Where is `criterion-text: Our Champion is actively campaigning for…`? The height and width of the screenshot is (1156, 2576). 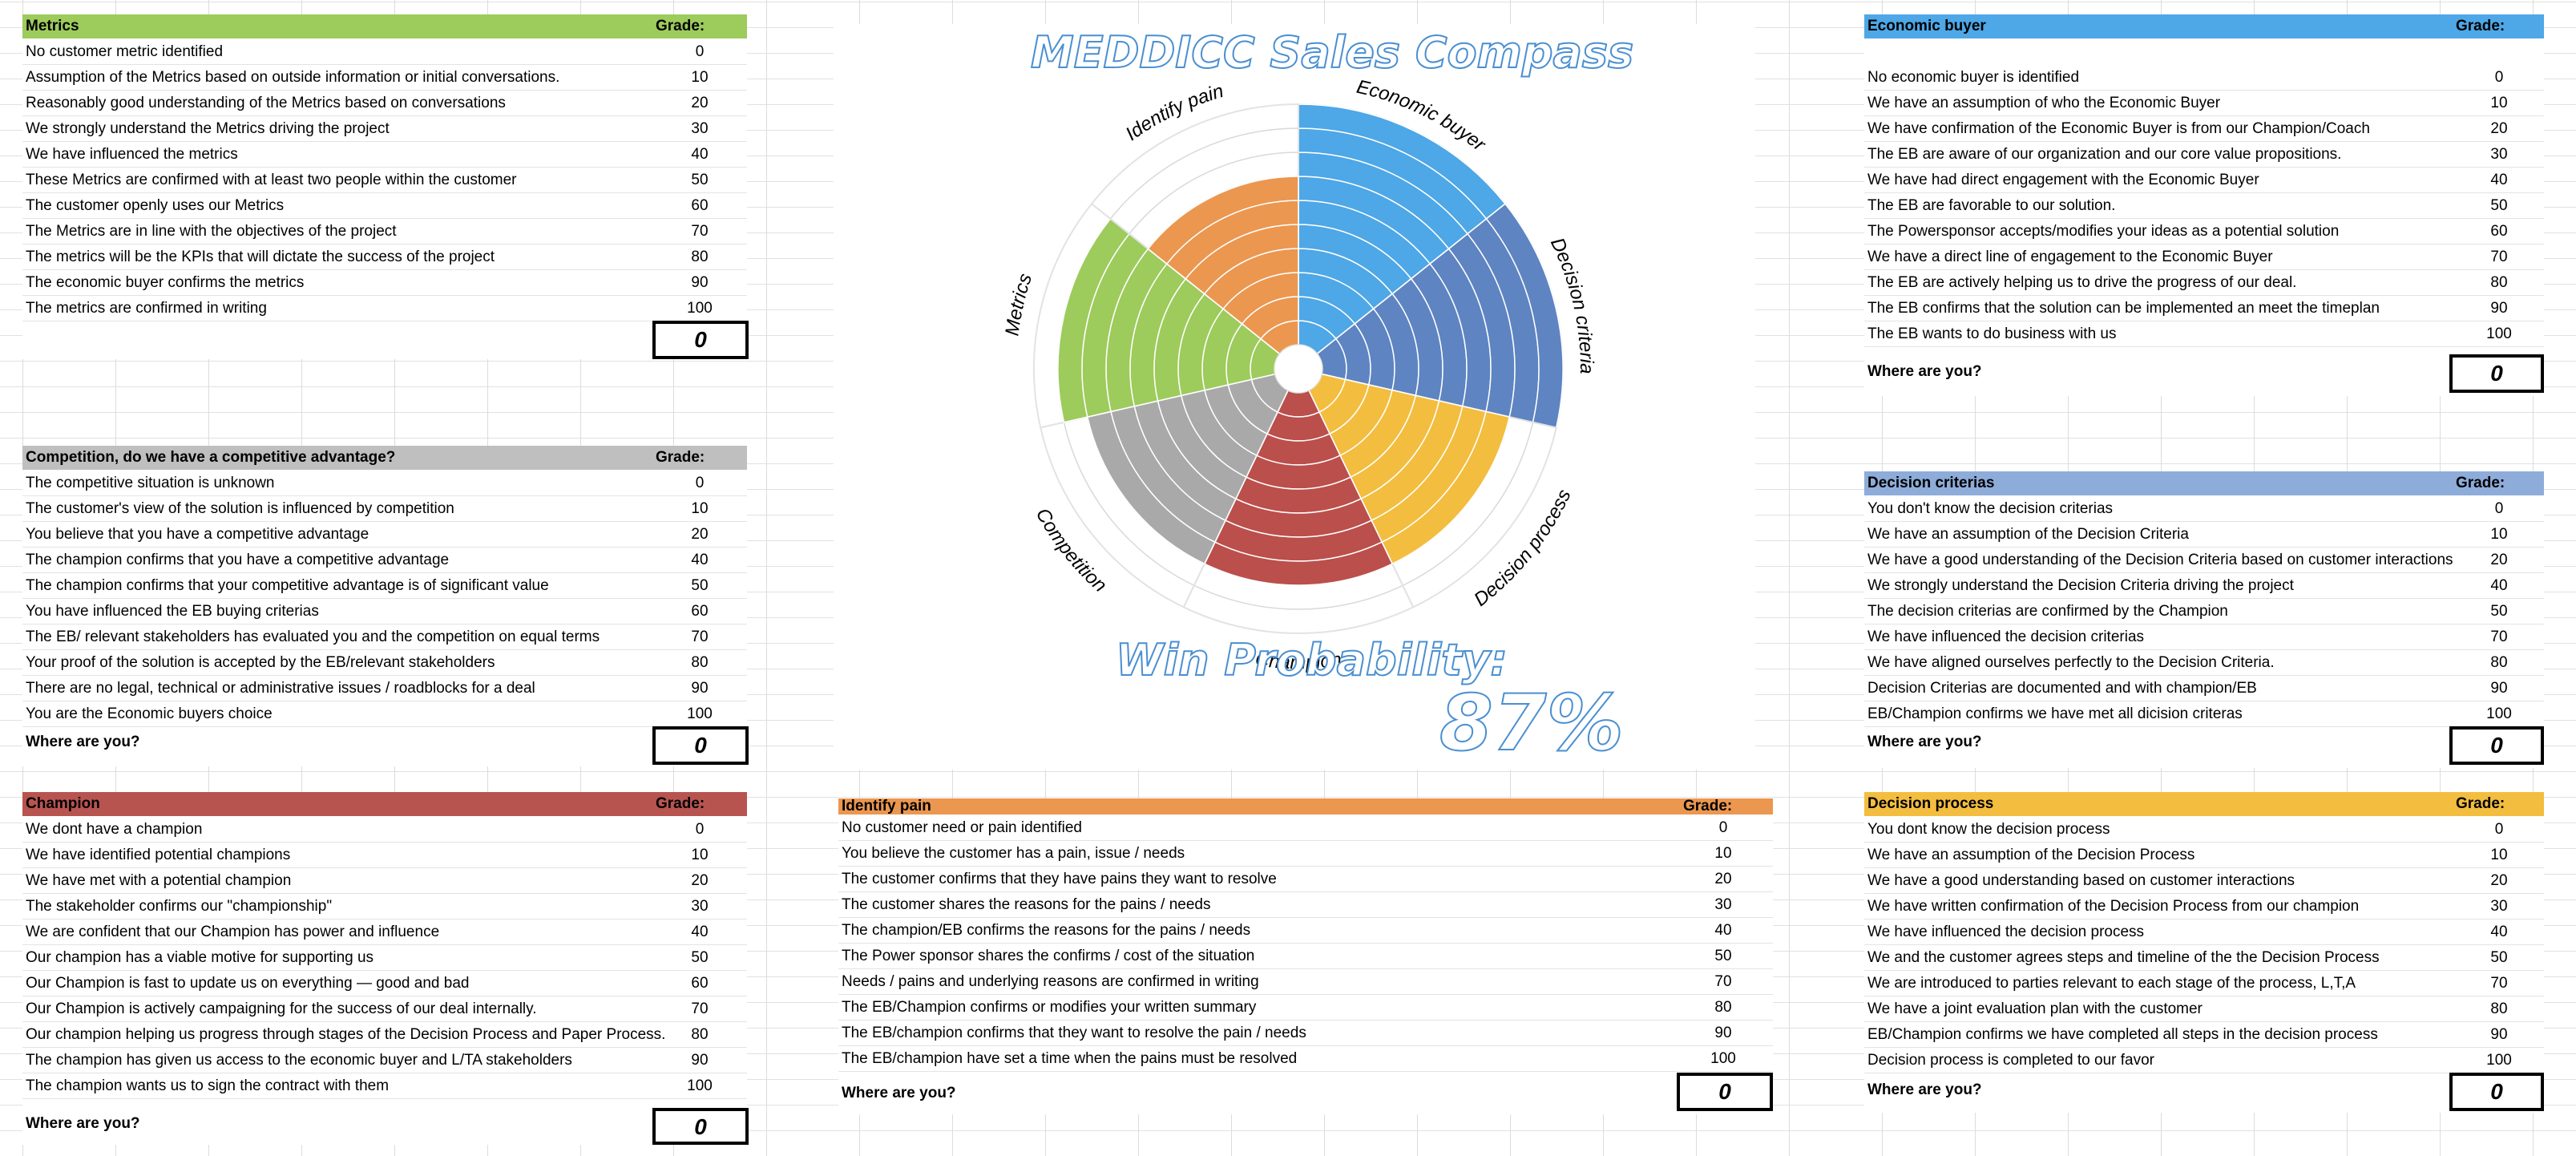 criterion-text: Our Champion is actively campaigning for… is located at coordinates (281, 1008).